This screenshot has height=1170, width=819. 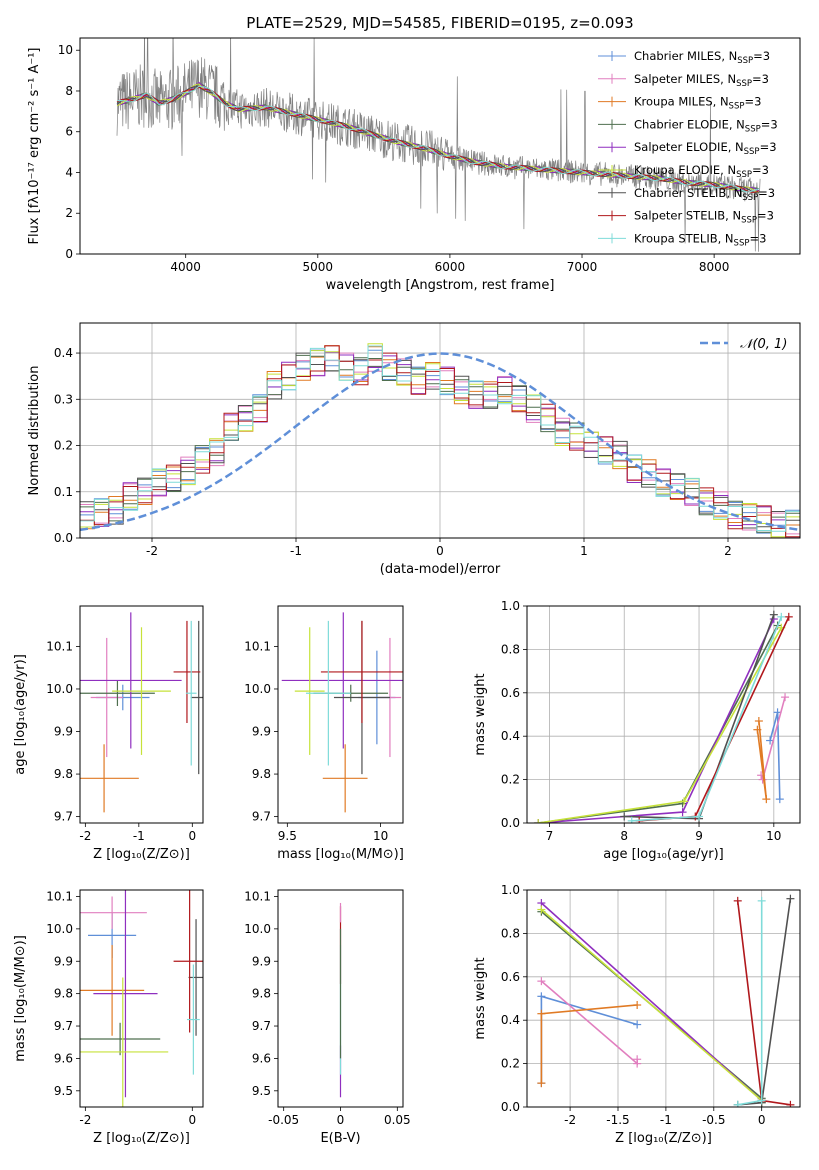 I want to click on histogram-step-line, so click(x=440, y=441).